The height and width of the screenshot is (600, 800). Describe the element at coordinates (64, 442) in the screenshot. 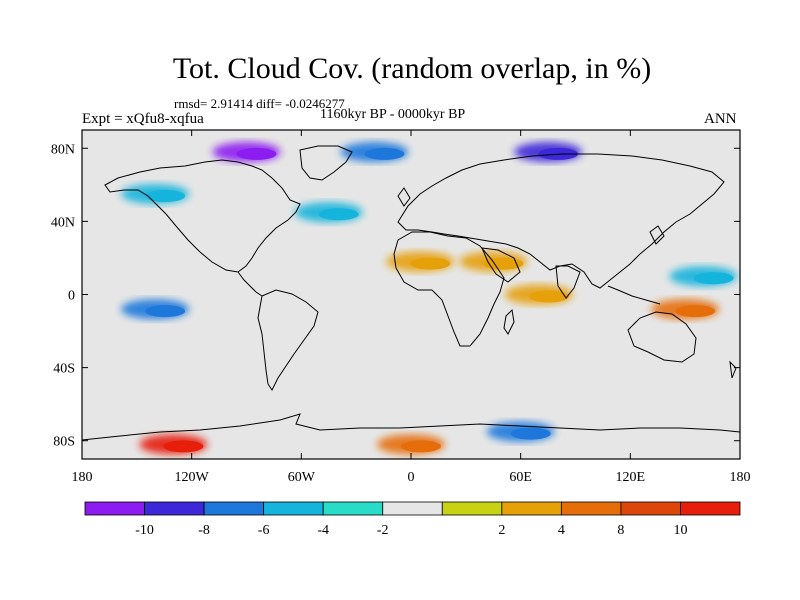

I see `y-tick-label: 80S` at that location.